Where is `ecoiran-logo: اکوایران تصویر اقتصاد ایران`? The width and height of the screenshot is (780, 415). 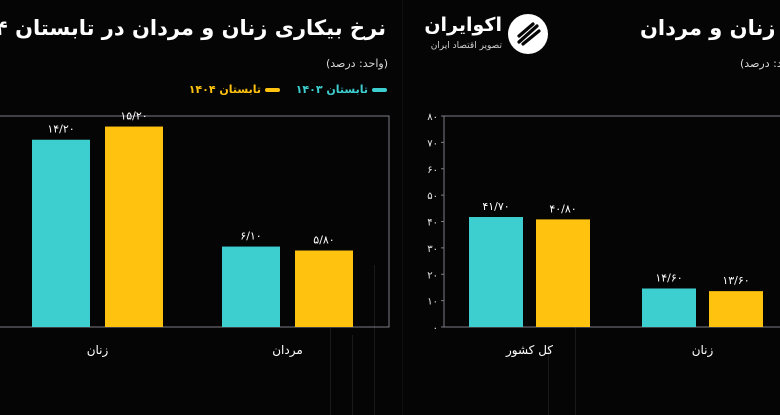 ecoiran-logo: اکوایران تصویر اقتصاد ایران is located at coordinates (483, 34).